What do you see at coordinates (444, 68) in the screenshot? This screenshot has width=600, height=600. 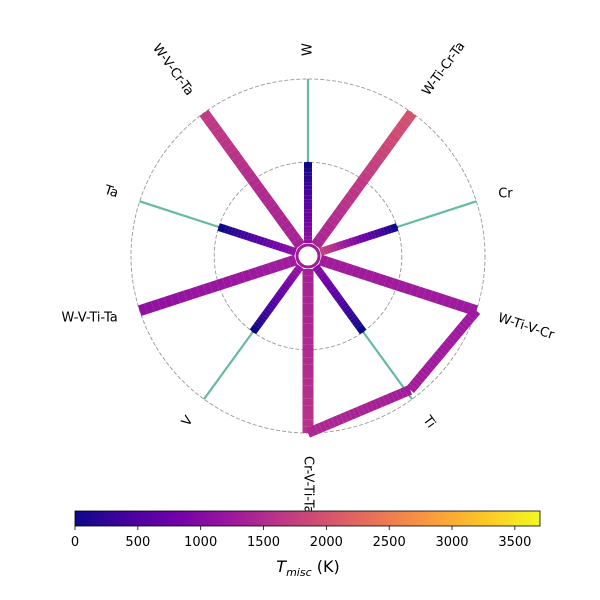 I see `spoke-label: W-Ti-Cr-Ta` at bounding box center [444, 68].